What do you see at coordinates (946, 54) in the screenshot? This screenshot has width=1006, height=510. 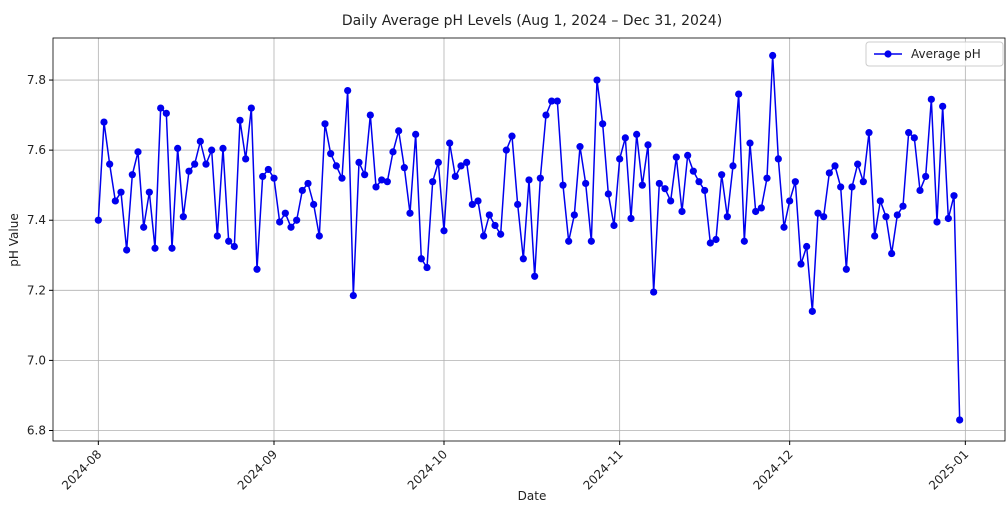 I see `legend-label: Average pH` at bounding box center [946, 54].